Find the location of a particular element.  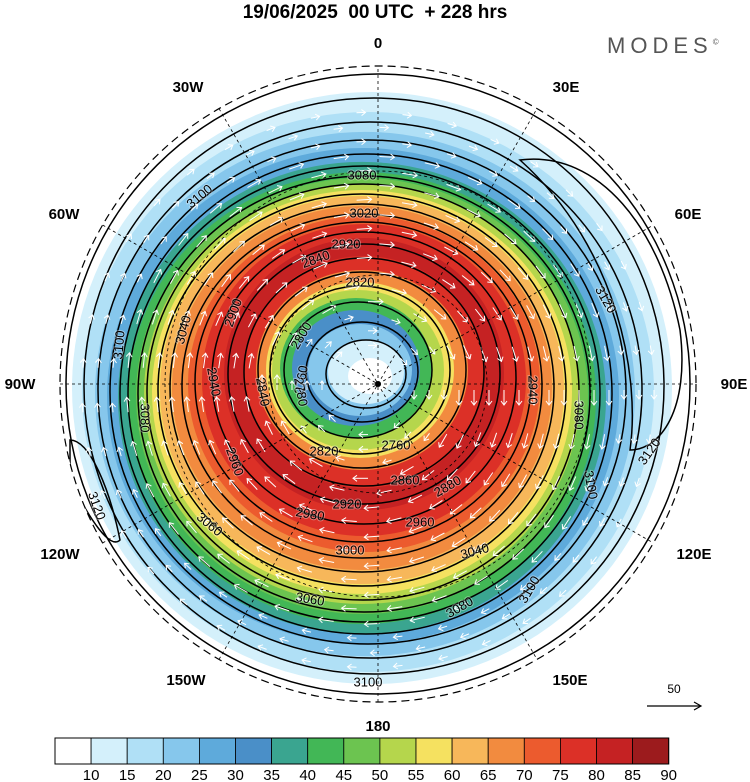

colorbar-tick-label: 20 is located at coordinates (163, 774).